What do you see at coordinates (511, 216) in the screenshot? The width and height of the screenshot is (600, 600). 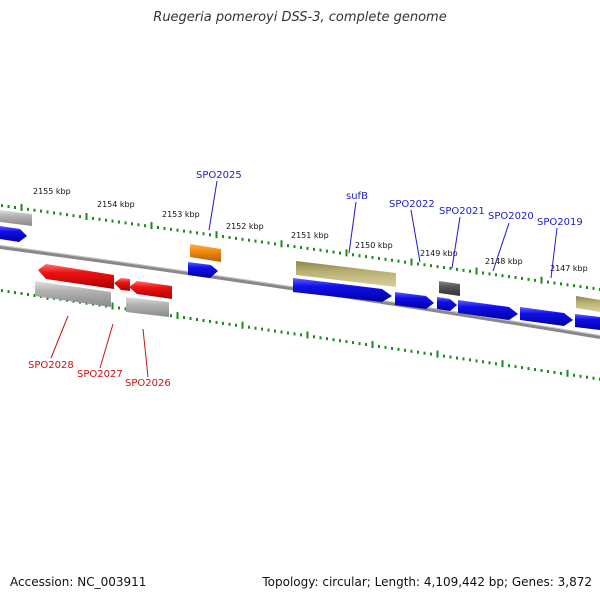 I see `gene-label-SPO2020: SPO2020` at bounding box center [511, 216].